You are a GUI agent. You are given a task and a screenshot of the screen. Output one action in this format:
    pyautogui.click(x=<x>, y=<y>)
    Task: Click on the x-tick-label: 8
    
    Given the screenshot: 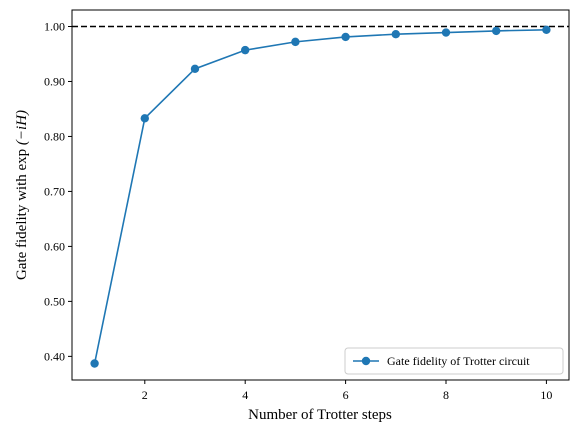 What is the action you would take?
    pyautogui.click(x=446, y=395)
    